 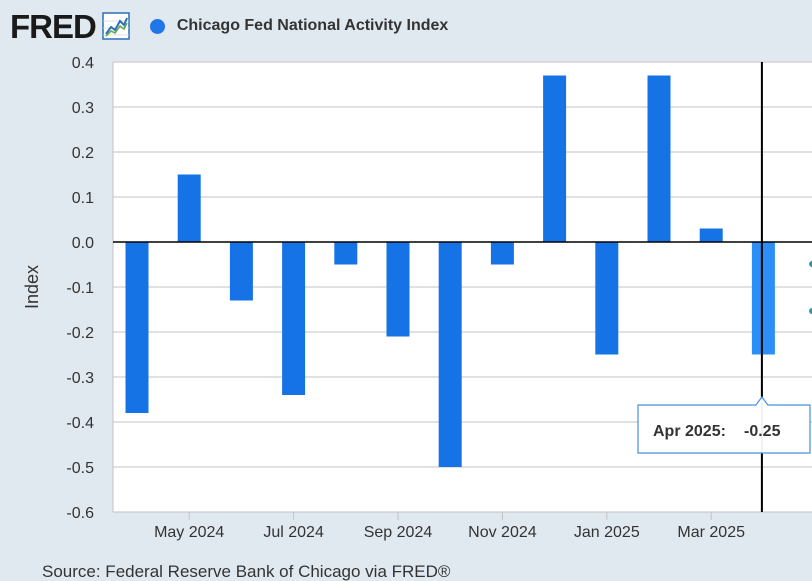 What do you see at coordinates (659, 159) in the screenshot?
I see `bar-feb-2025` at bounding box center [659, 159].